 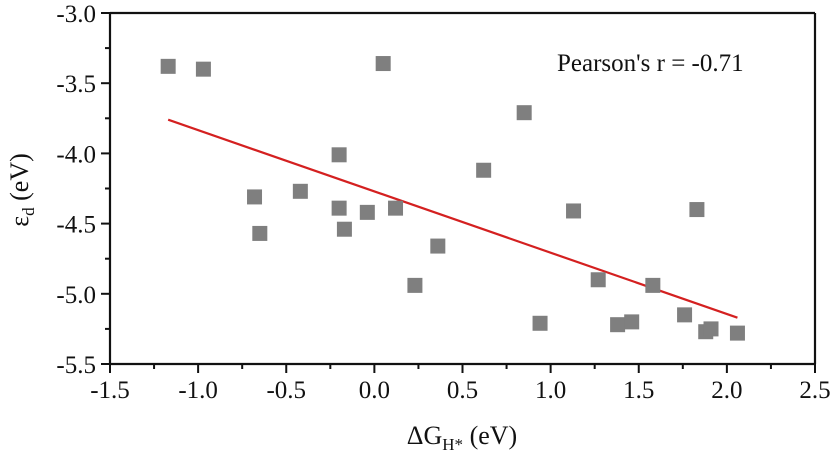 I want to click on y-tick-label: -3.0, so click(x=76, y=14).